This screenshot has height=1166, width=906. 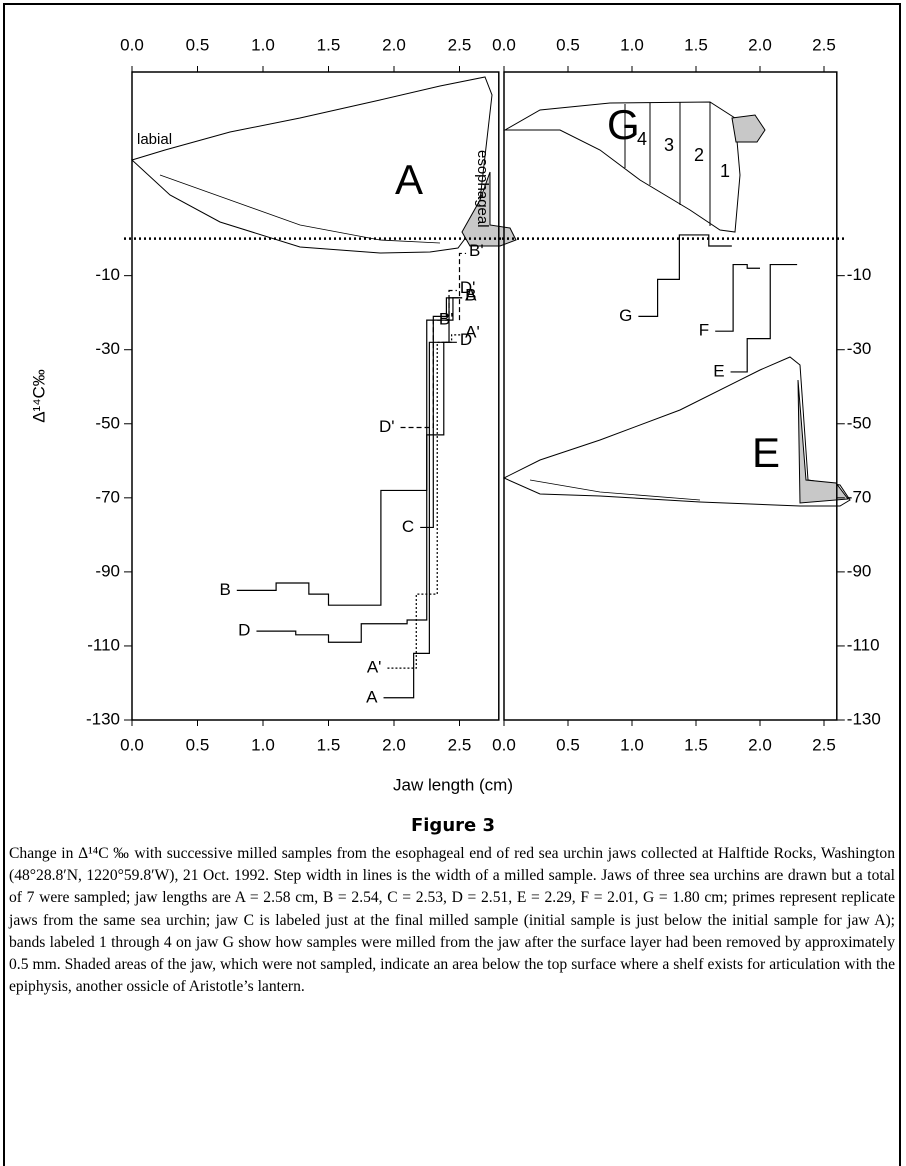 What do you see at coordinates (453, 784) in the screenshot?
I see `x-axis-label: Jaw length (cm)` at bounding box center [453, 784].